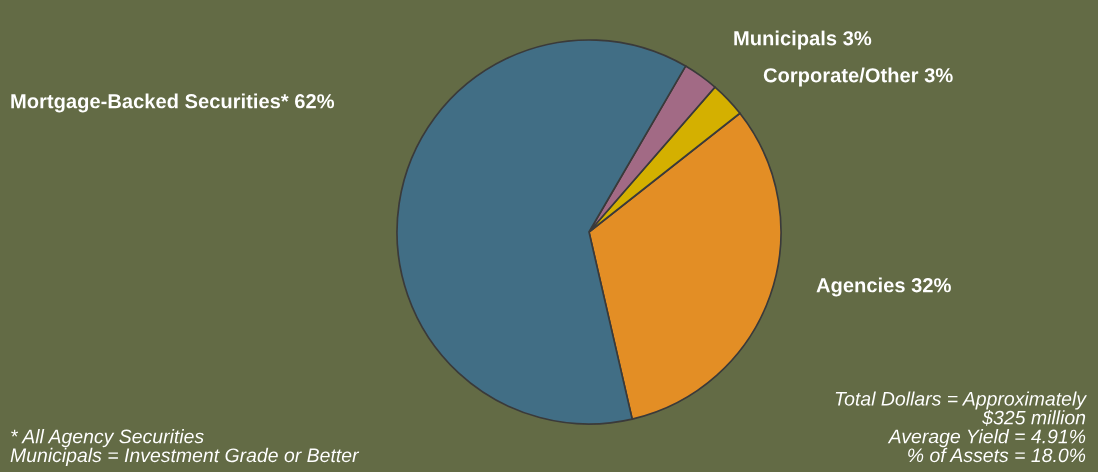  Describe the element at coordinates (185, 447) in the screenshot. I see `text: * All Agency Securities Municipals = Investment Grade or Better` at that location.